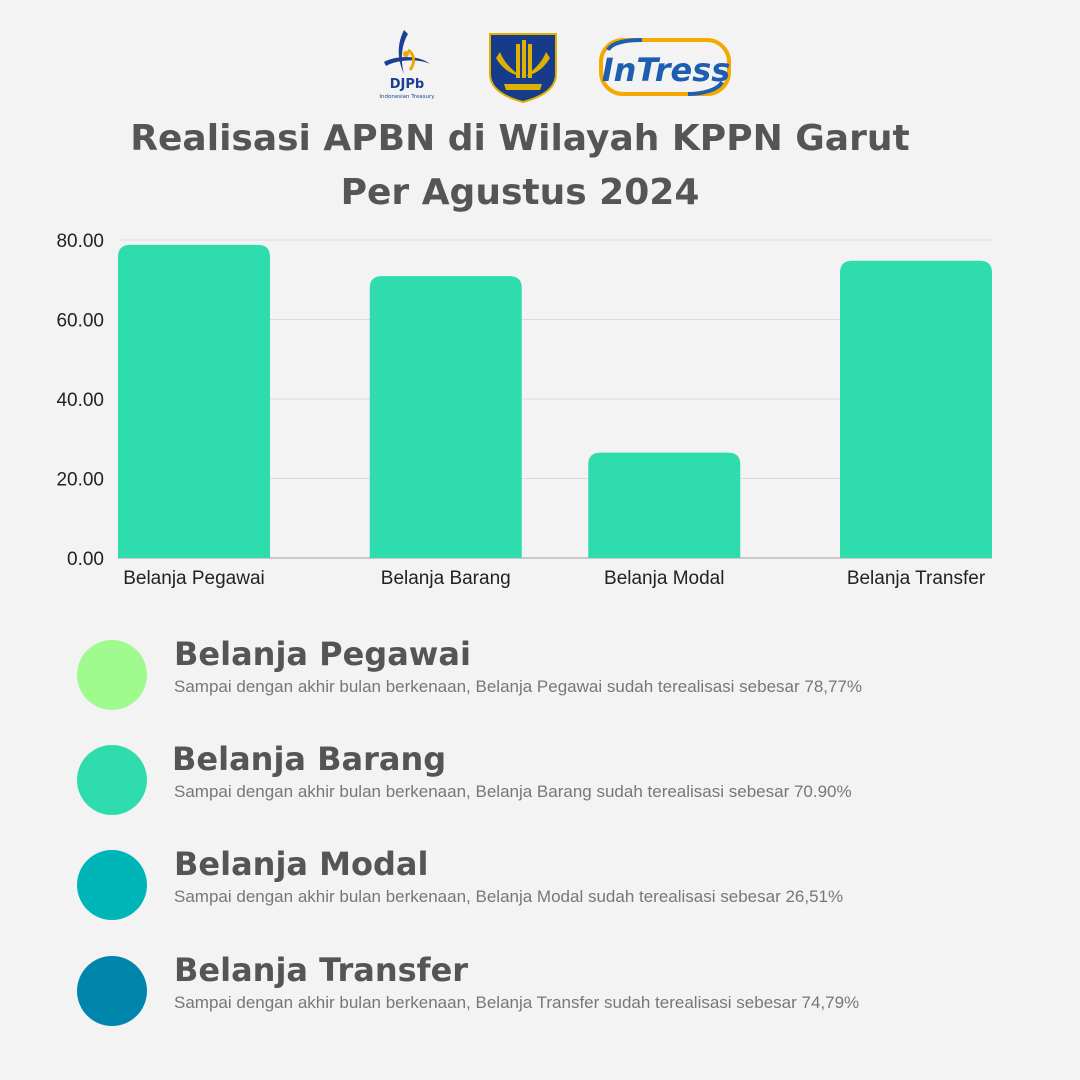  What do you see at coordinates (407, 97) in the screenshot?
I see `djpb-logo-tagline: Indonesian Treasury` at bounding box center [407, 97].